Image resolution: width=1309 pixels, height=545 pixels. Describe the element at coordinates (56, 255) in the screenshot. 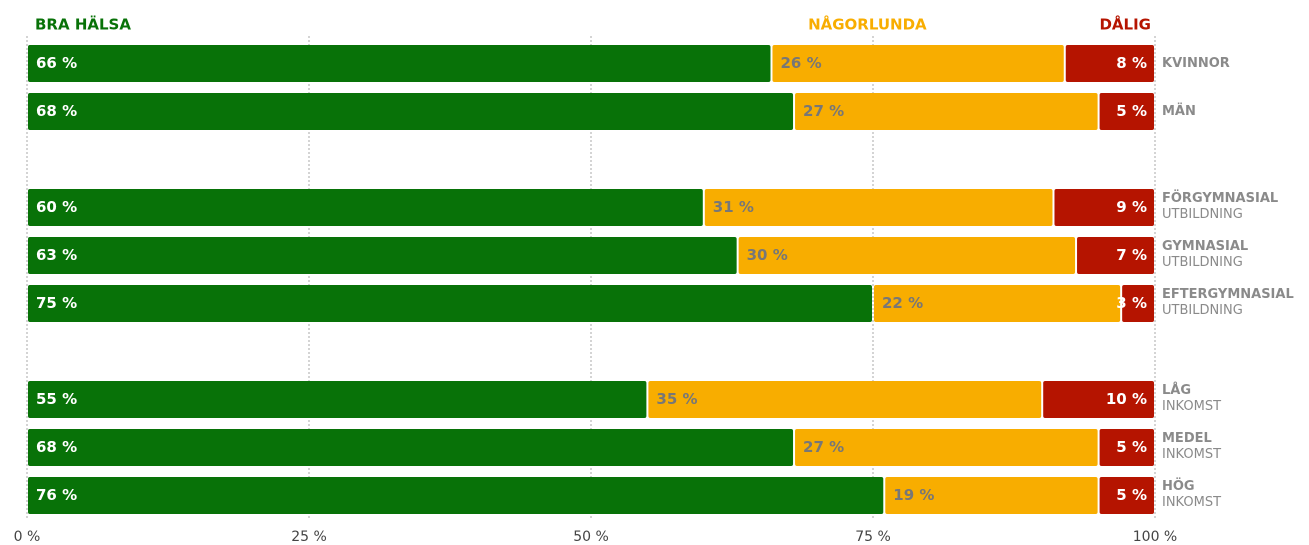

I see `value-label: 63 %` at that location.